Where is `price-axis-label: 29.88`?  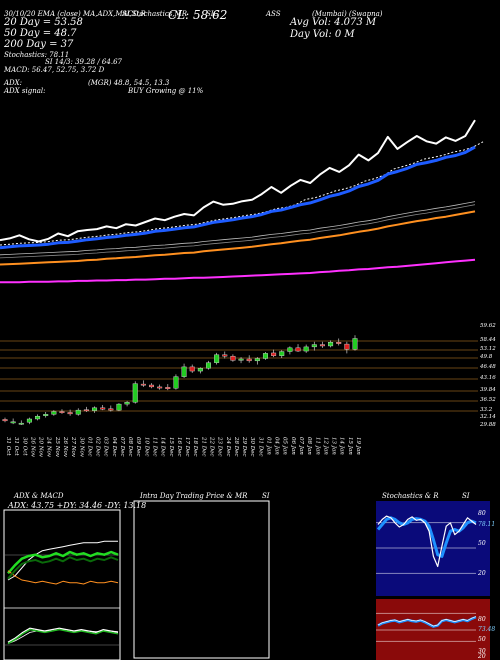 price-axis-label: 29.88 is located at coordinates (487, 425).